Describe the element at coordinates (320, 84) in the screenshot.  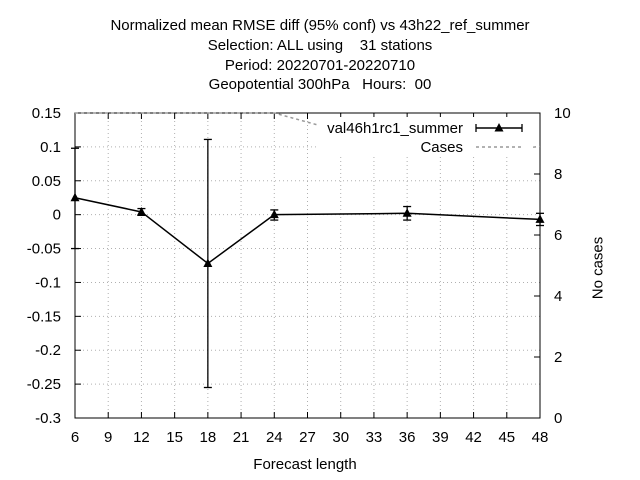
I see `title-line-4: Geopotential 300hPa Hours: 00` at that location.